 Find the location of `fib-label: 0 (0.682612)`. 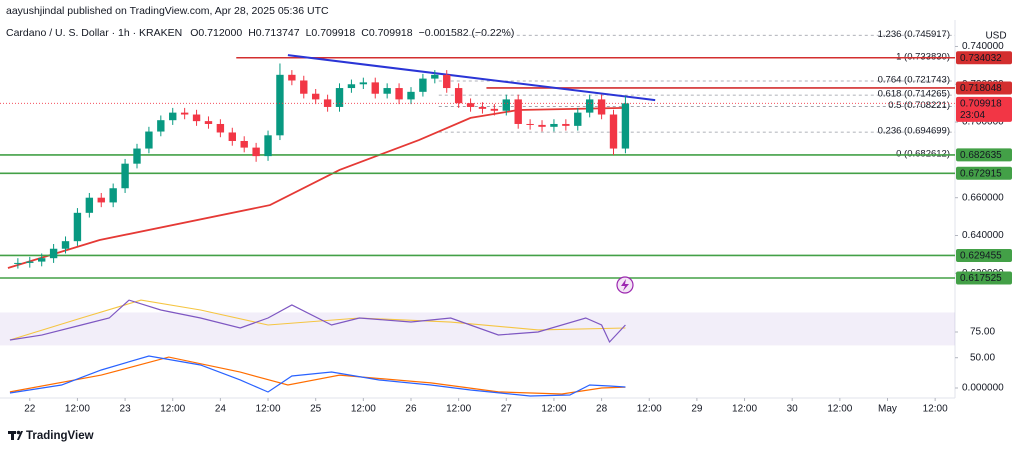

fib-label: 0 (0.682612) is located at coordinates (923, 153).